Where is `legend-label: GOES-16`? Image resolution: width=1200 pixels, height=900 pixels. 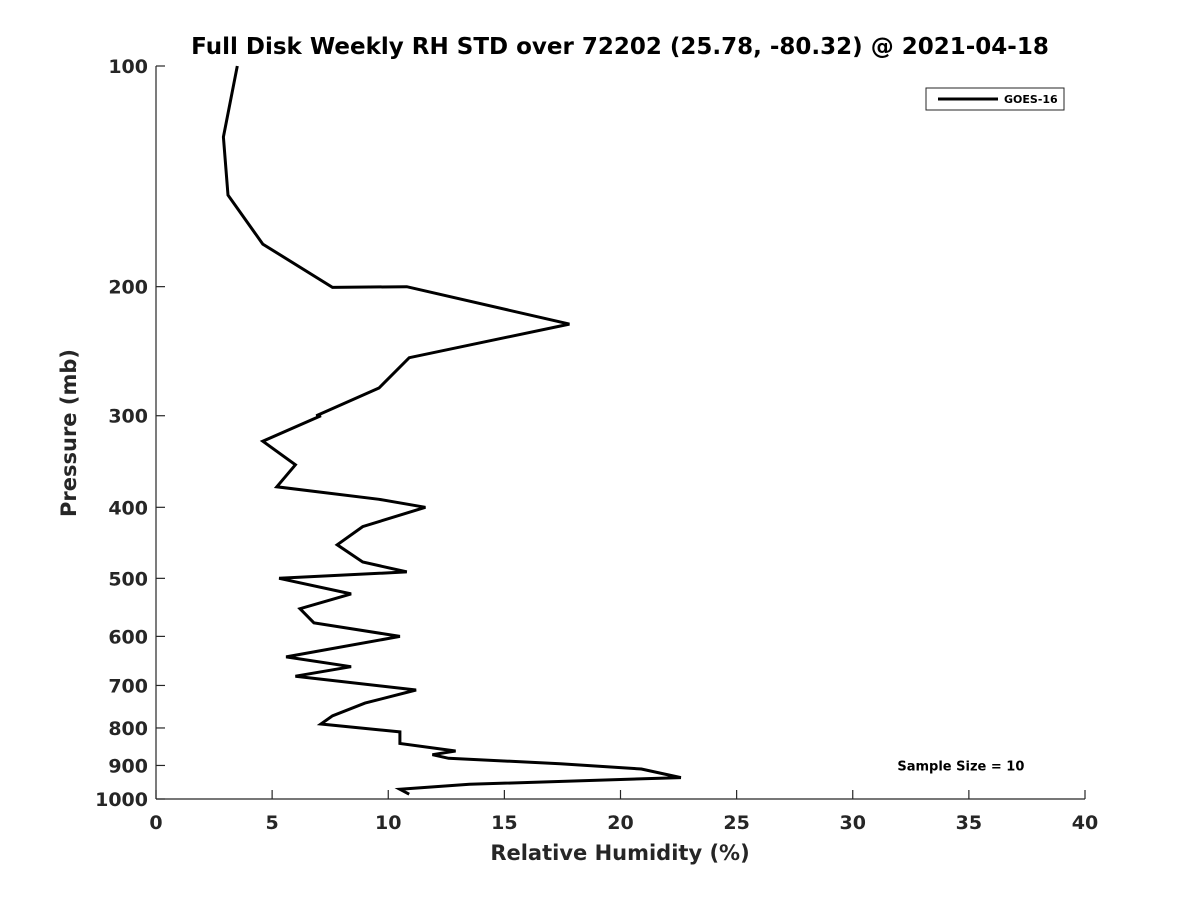
legend-label: GOES-16 is located at coordinates (1031, 99).